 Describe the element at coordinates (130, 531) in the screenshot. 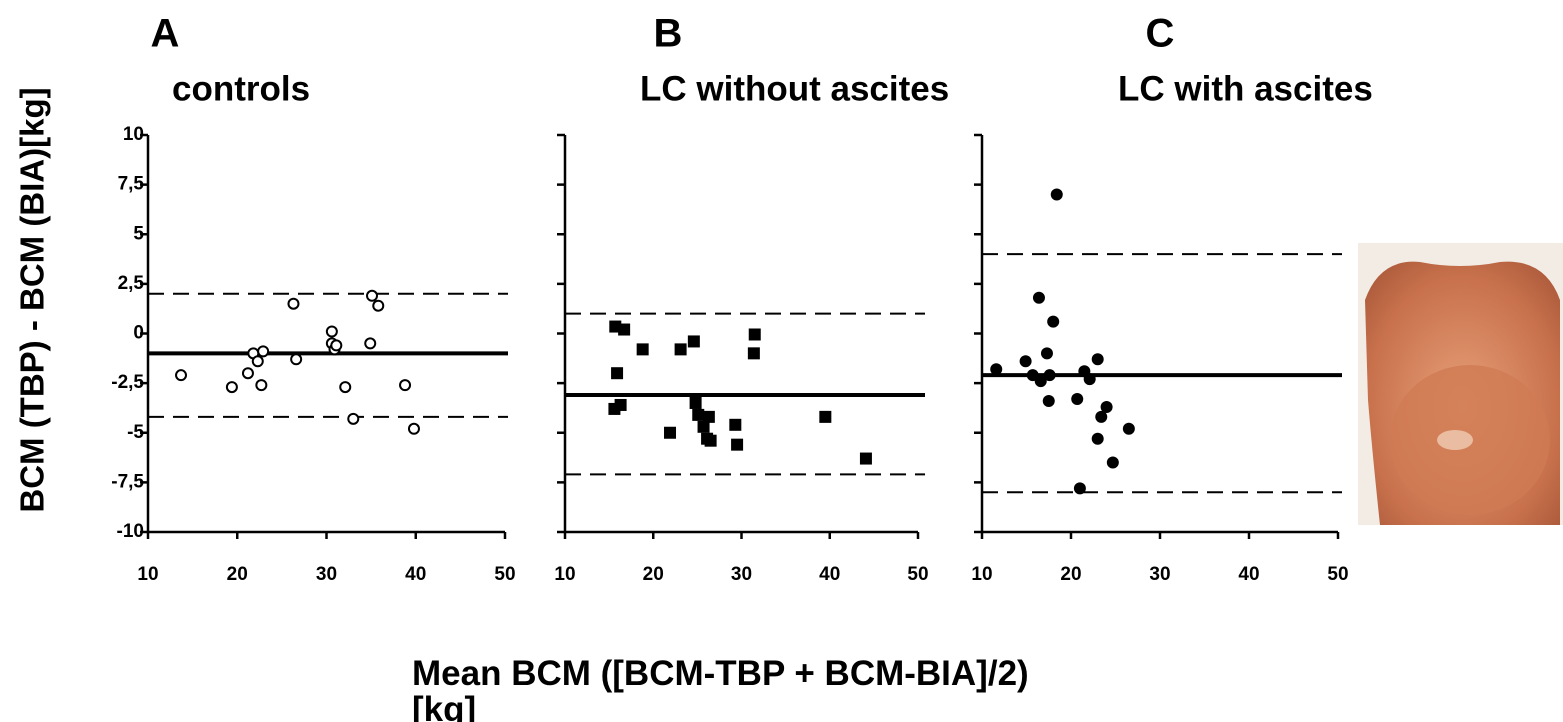

I see `y-tick-label: -10` at that location.